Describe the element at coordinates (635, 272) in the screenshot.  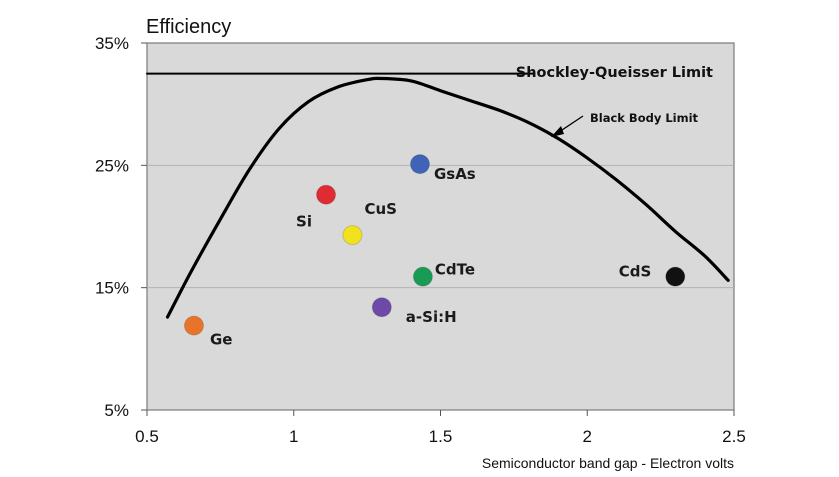
I see `point-label-cds: CdS` at that location.